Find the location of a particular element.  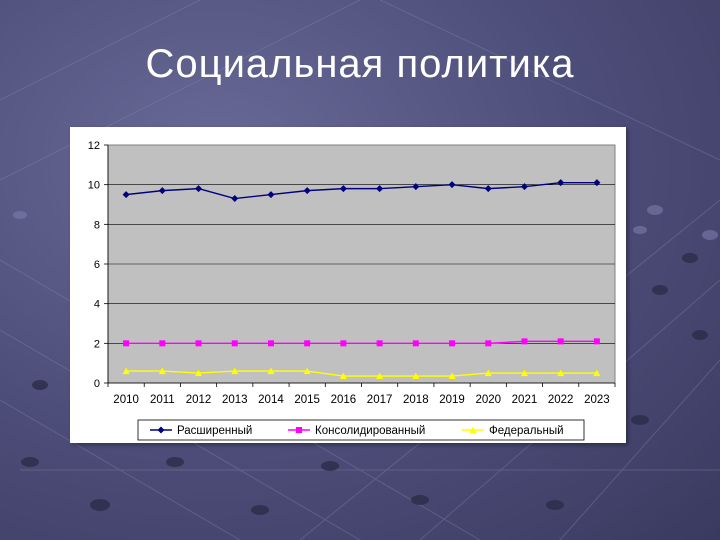

y-tick-label: 6 is located at coordinates (97, 265).